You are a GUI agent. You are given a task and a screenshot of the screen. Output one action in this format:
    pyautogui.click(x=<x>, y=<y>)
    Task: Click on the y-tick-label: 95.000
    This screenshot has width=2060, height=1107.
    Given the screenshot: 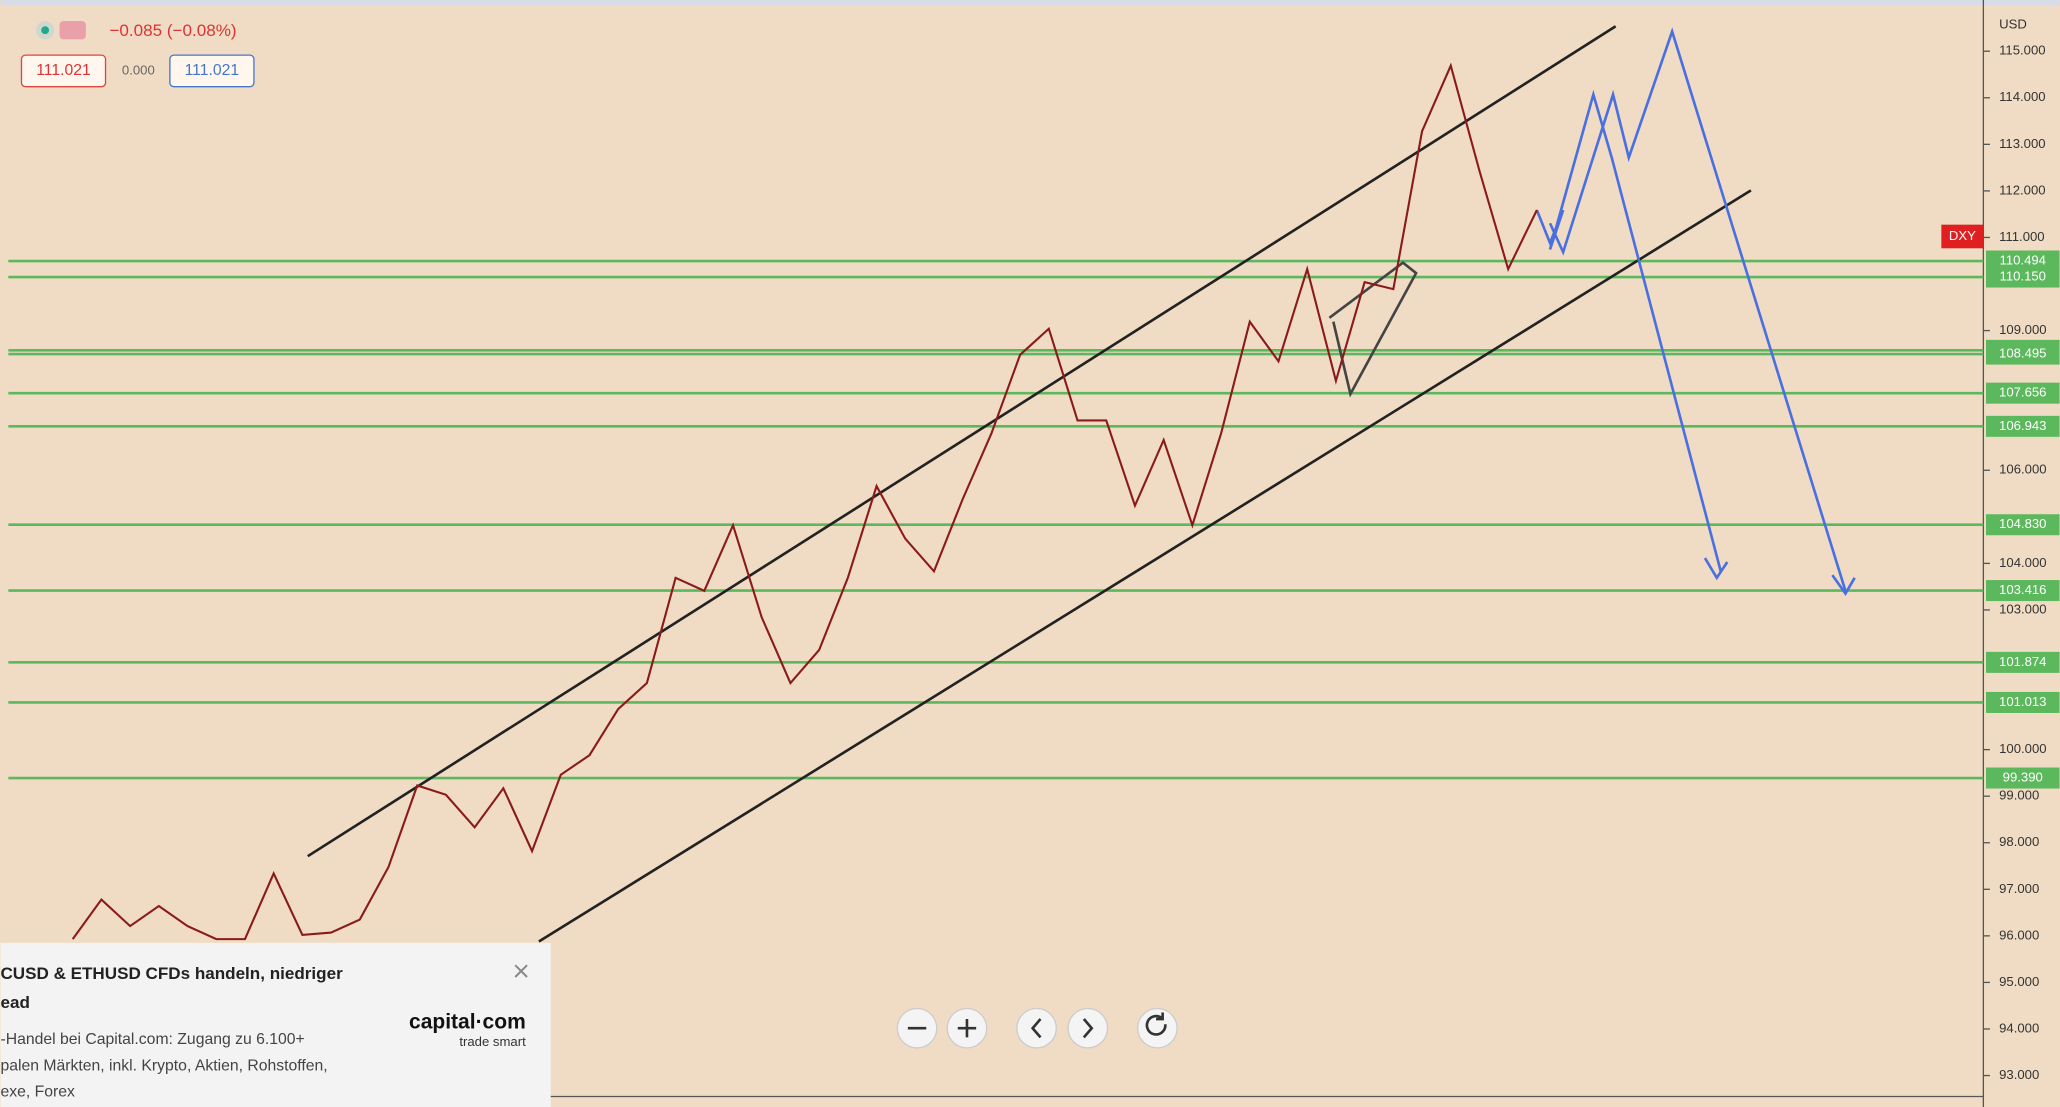 What is the action you would take?
    pyautogui.click(x=2019, y=981)
    